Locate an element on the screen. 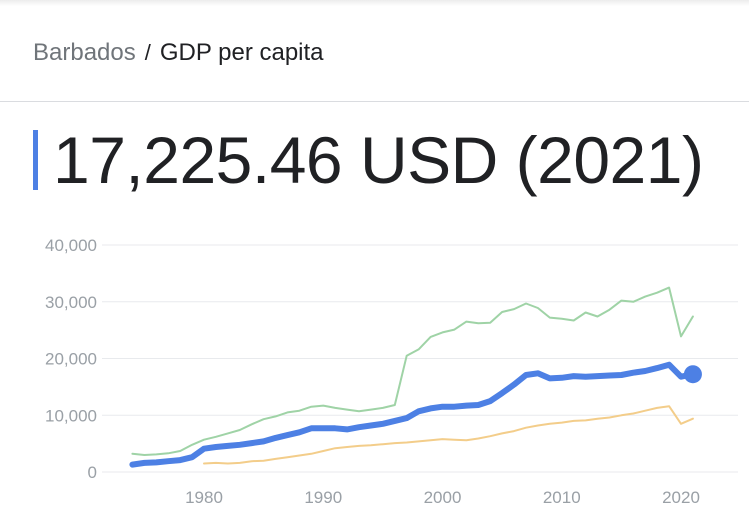  headline-value: 17,225.46 USD (2021) is located at coordinates (378, 160).